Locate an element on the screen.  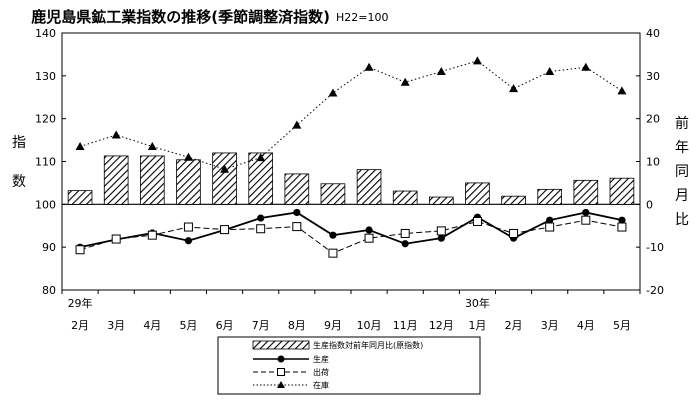
legend-label-production: 生産 is located at coordinates (321, 359).